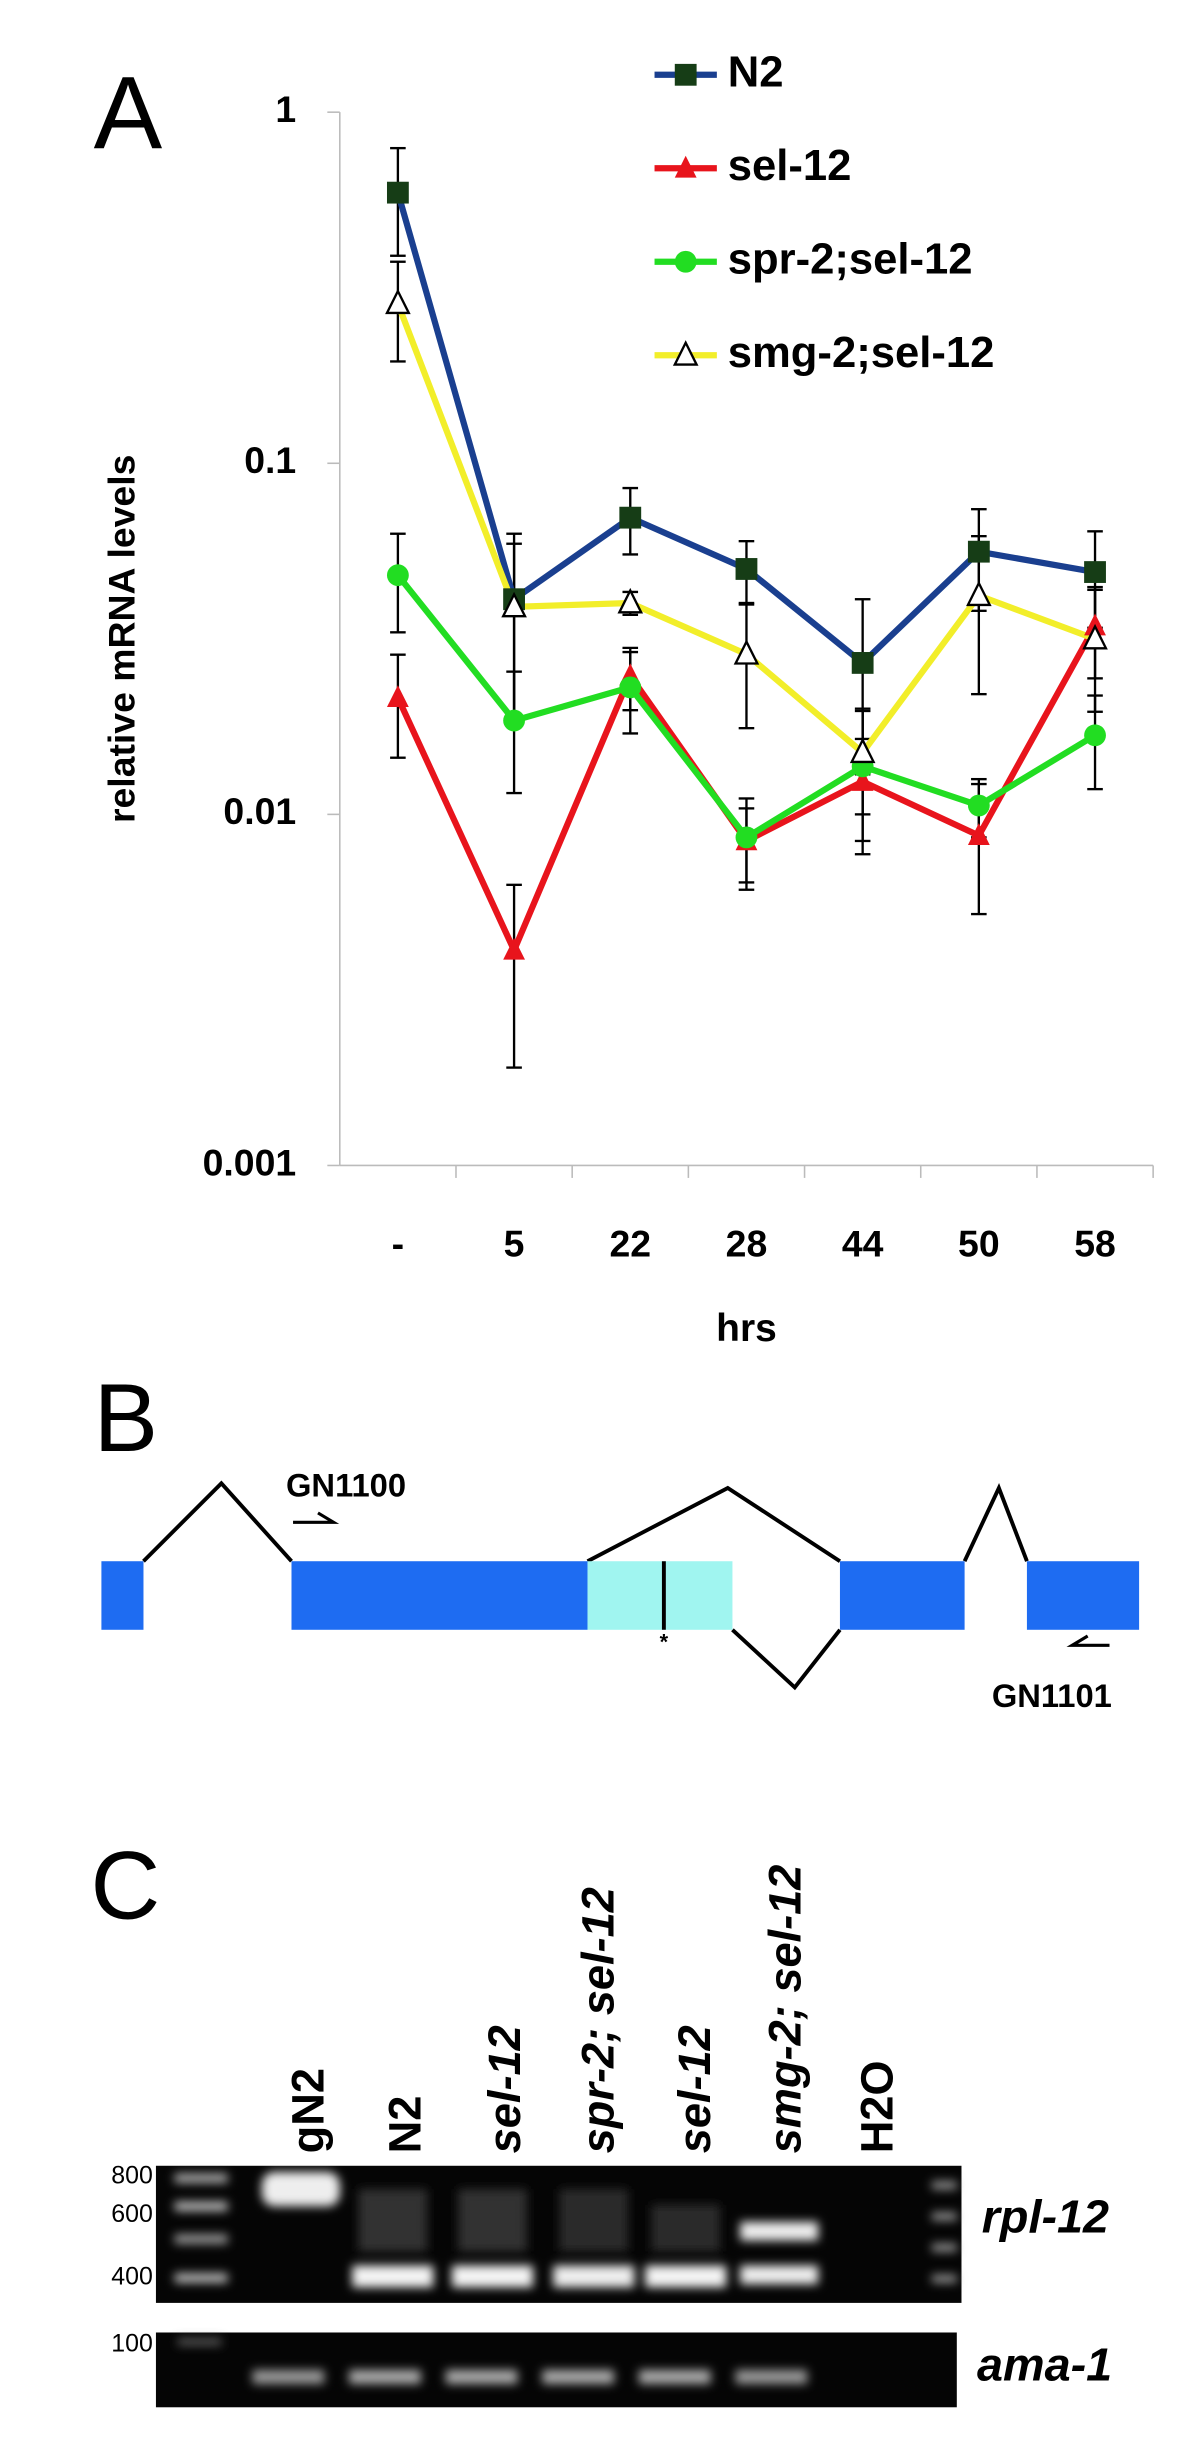 The height and width of the screenshot is (2440, 1200). Describe the element at coordinates (850, 259) in the screenshot. I see `legend-label: spr-2;sel-12` at that location.